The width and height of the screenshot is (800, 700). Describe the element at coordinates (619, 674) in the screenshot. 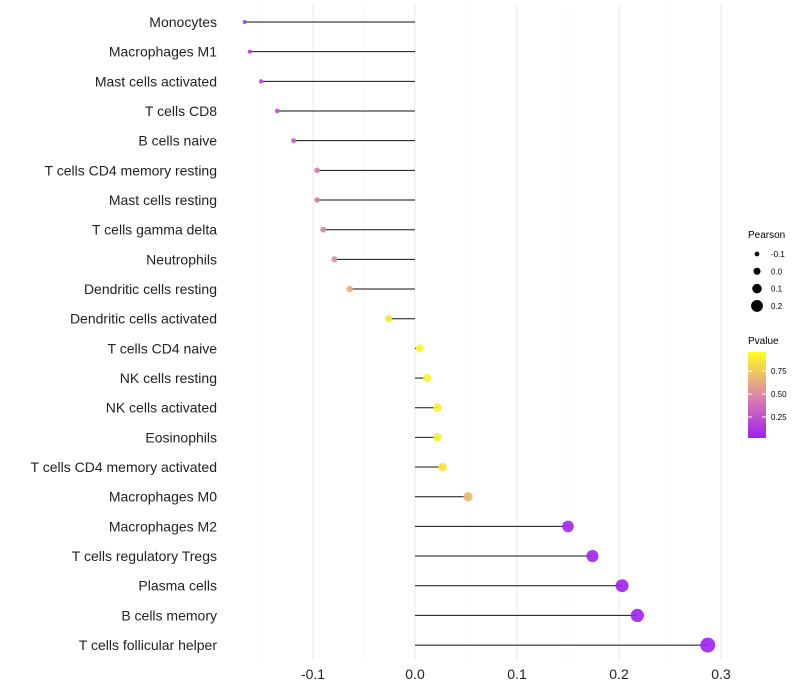

I see `x-tick-label: 0.2` at that location.